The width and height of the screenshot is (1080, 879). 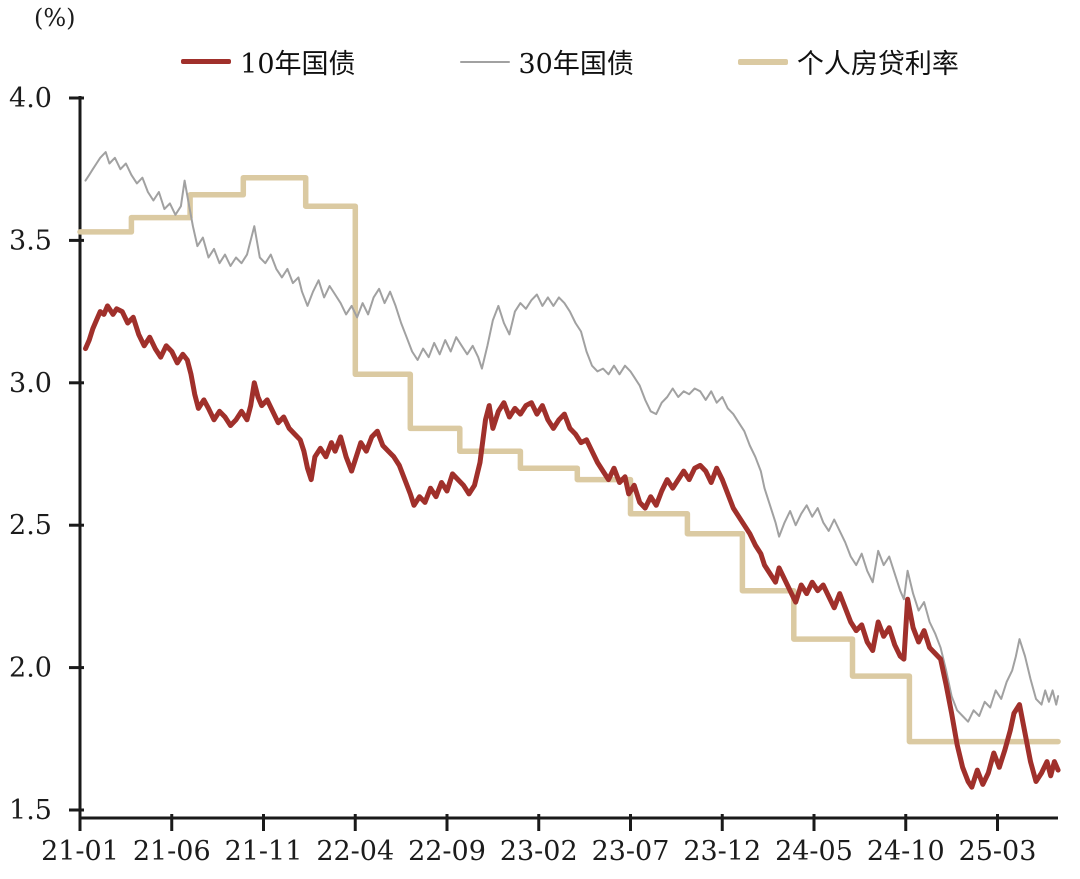 I want to click on y-axis-tick-label: 3.5, so click(x=30, y=240).